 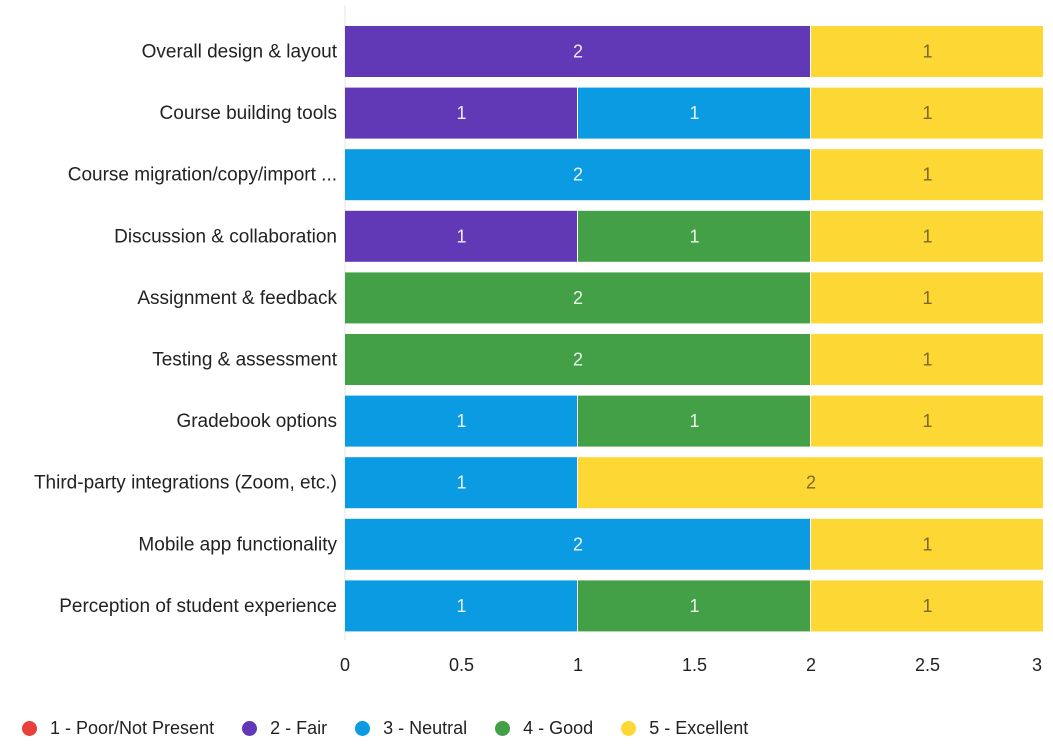 I want to click on legend-item: 1 - Poor/Not Present, so click(x=118, y=728).